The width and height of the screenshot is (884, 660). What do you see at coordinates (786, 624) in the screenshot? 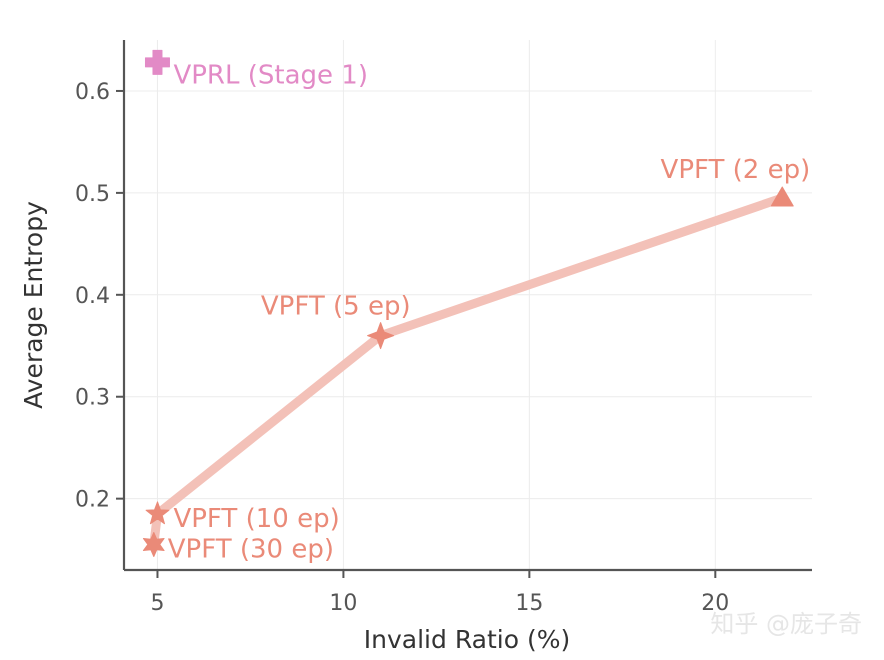
I see `watermark-text: 知乎 @庞子奇` at bounding box center [786, 624].